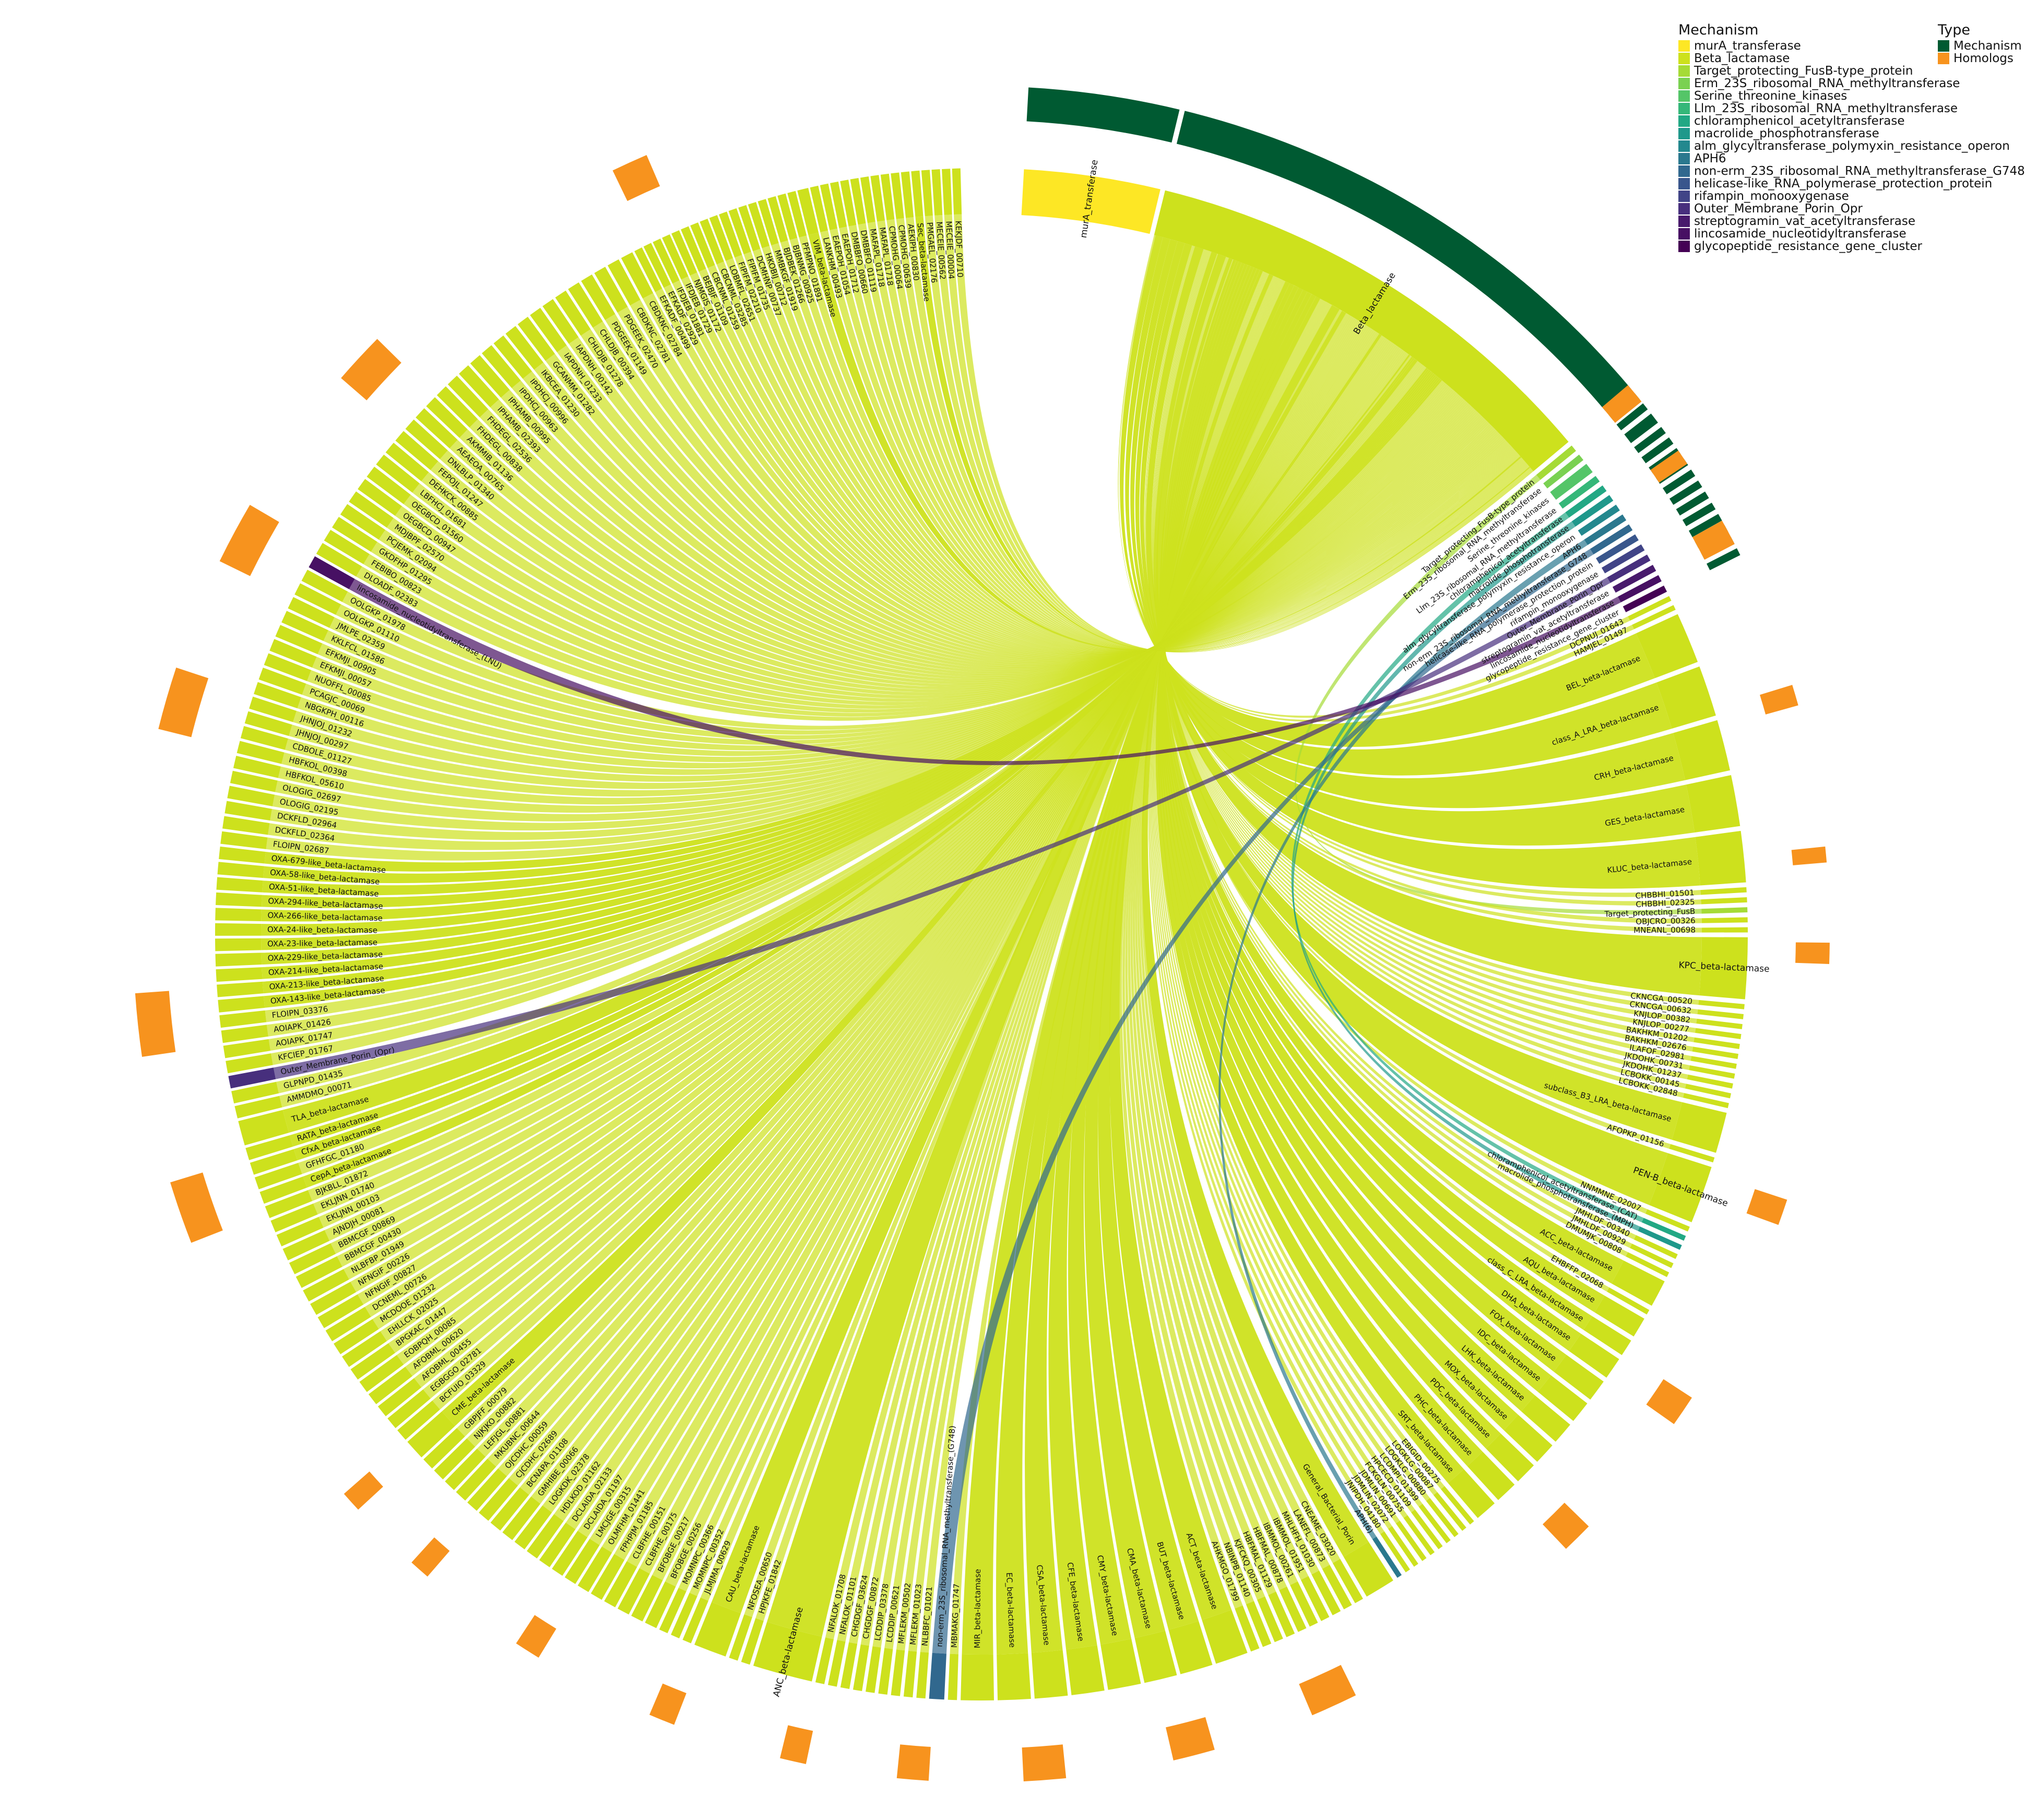  I want to click on sector-label: OXA-24-like_beta-lactamase, so click(322, 930).